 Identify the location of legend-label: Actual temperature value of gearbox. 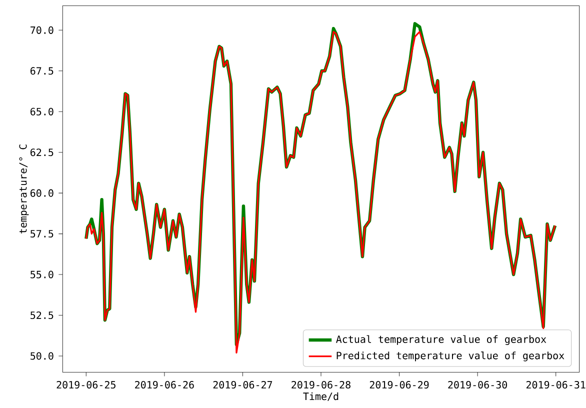
(441, 340).